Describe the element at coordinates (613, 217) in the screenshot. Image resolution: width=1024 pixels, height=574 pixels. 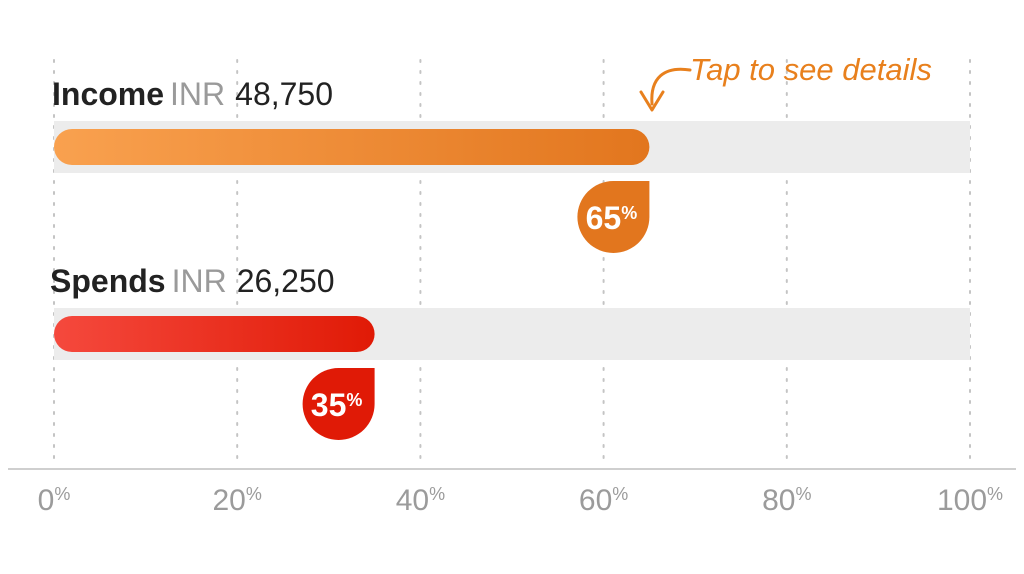
I see `income-value-badge` at that location.